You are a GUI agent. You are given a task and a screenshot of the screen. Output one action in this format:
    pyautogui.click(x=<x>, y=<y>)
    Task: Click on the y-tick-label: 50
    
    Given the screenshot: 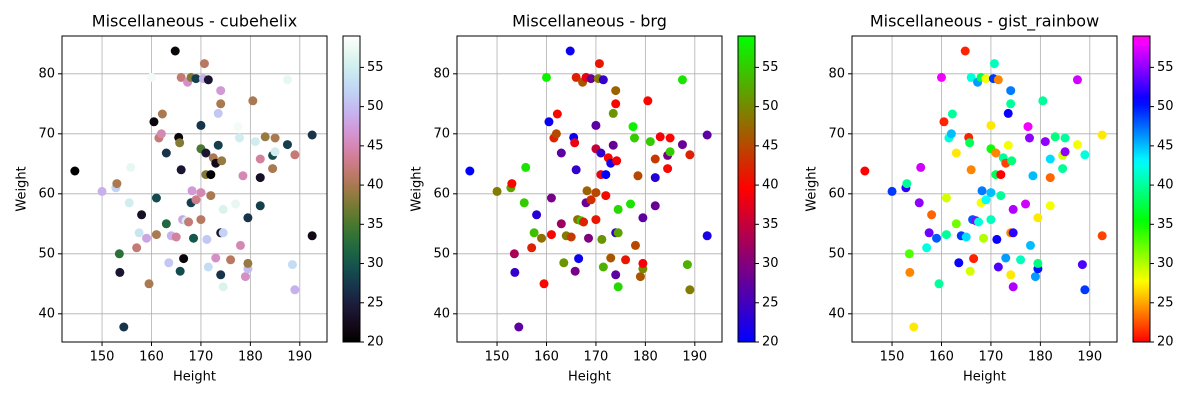 What is the action you would take?
    pyautogui.click(x=836, y=253)
    